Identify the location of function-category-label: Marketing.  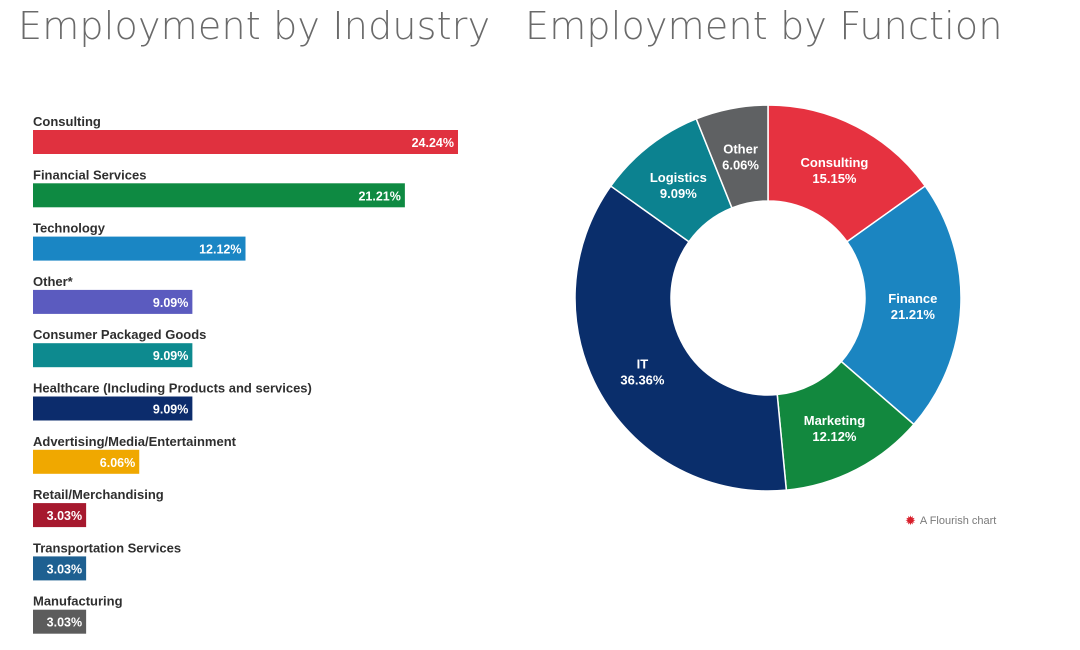
(834, 420).